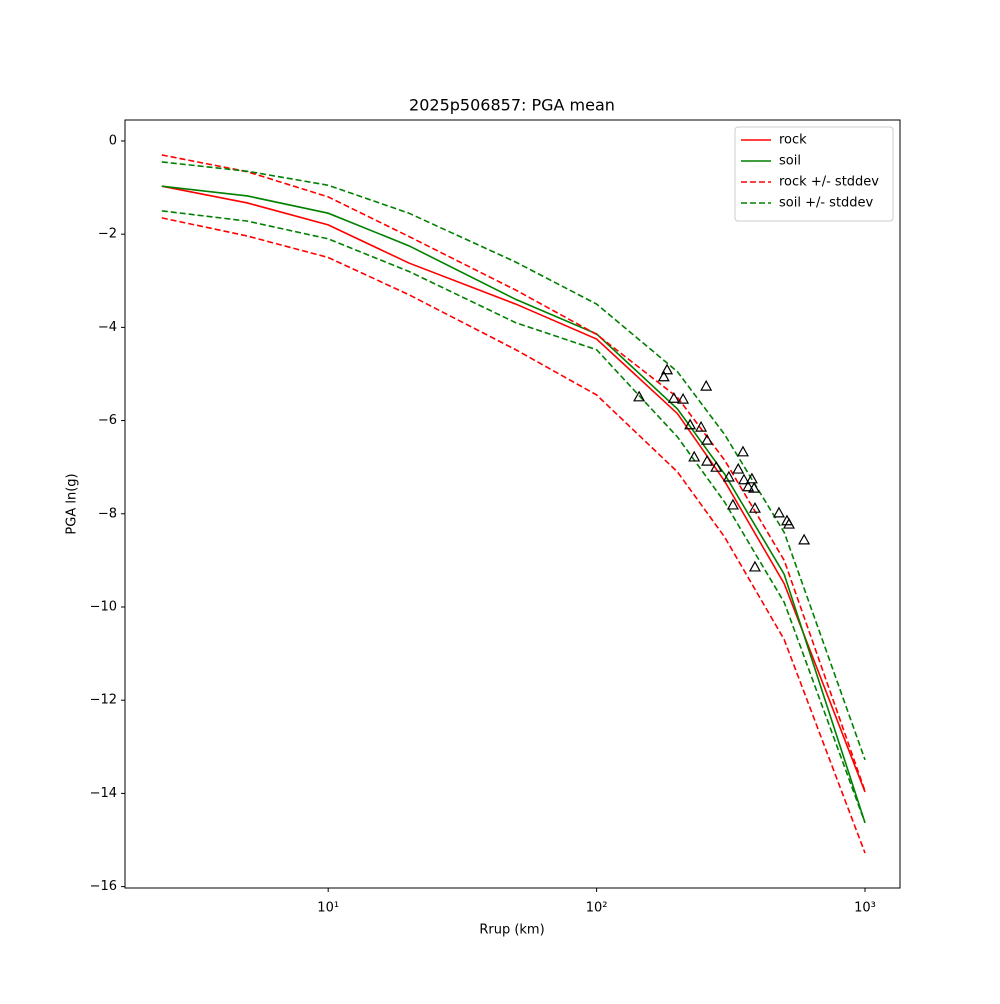 The width and height of the screenshot is (1000, 1004). Describe the element at coordinates (512, 105) in the screenshot. I see `chart-title: 2025p506857: PGA mean` at that location.